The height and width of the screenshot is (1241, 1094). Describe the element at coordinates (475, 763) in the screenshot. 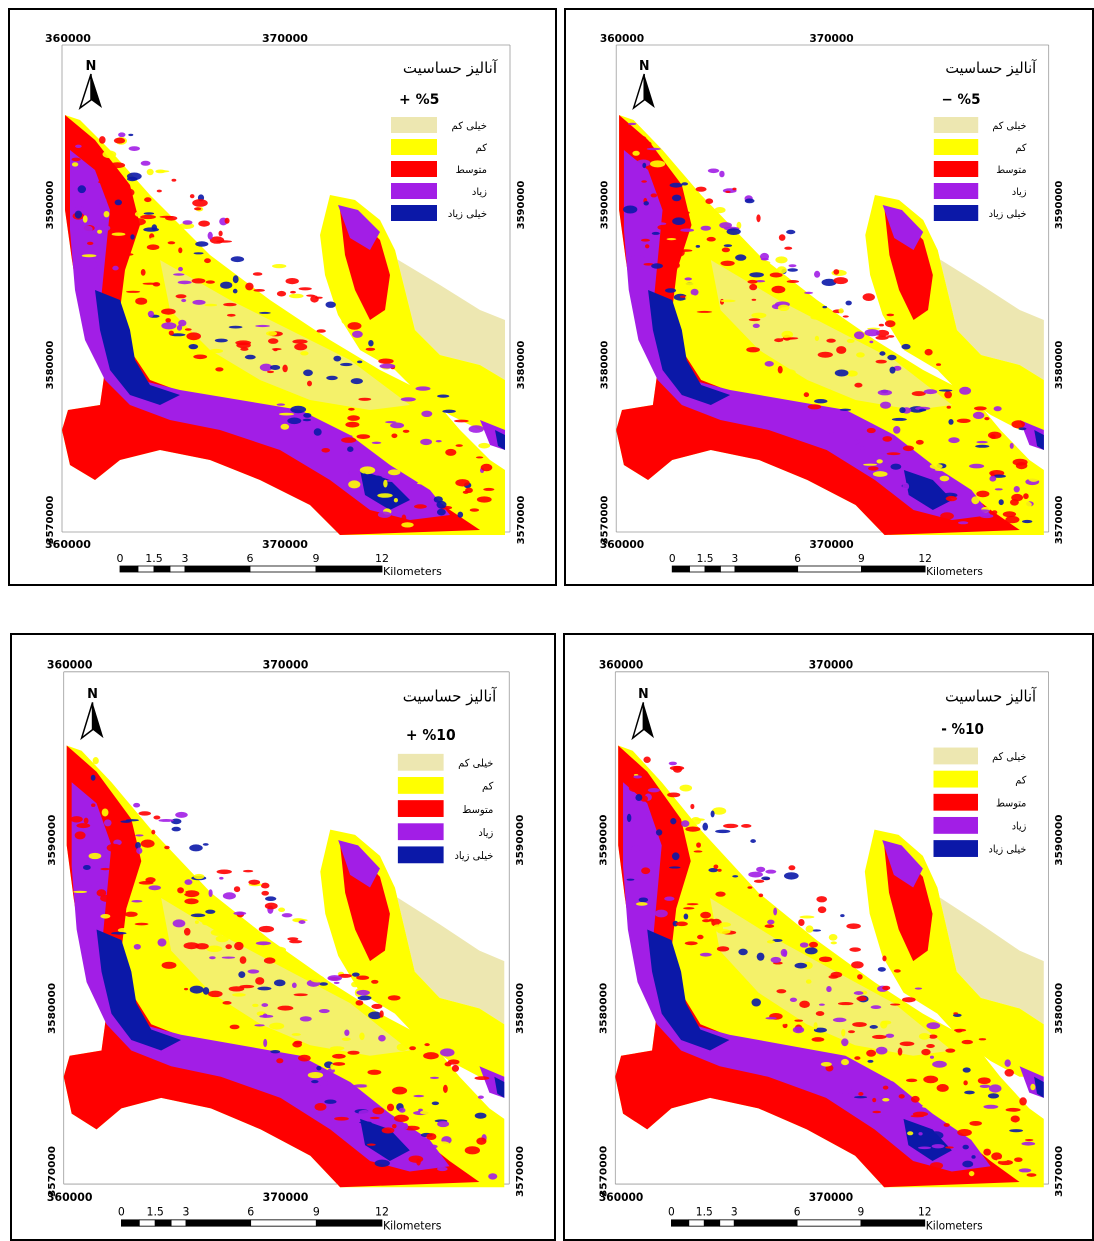

I see `legend-class-label: خیلی کم` at that location.